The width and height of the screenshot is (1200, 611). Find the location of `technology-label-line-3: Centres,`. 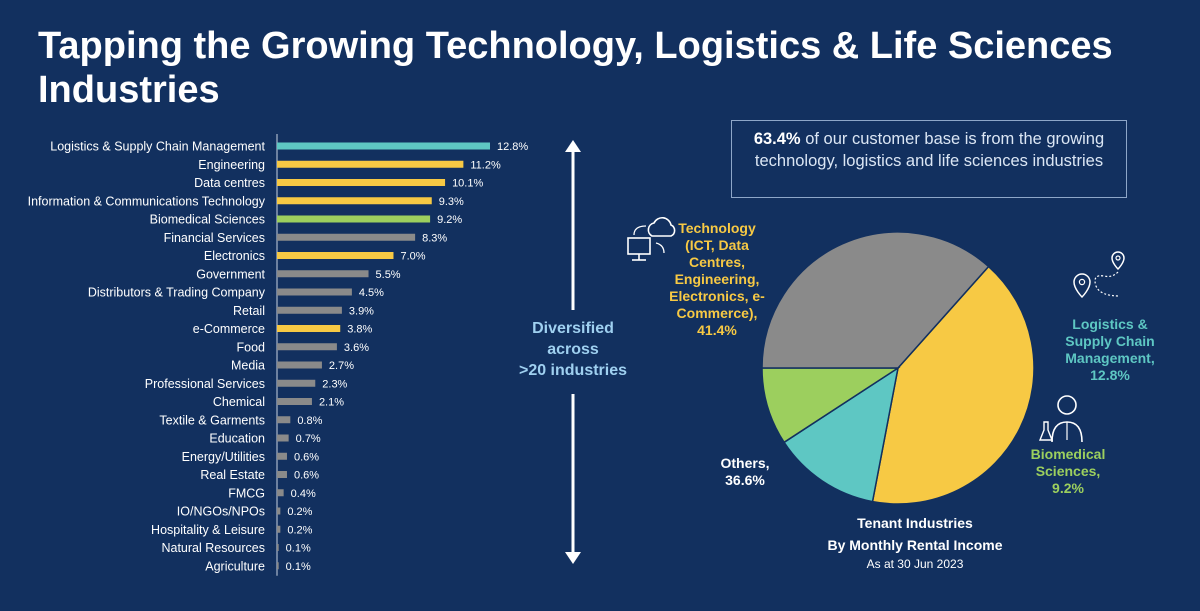

technology-label-line-3: Centres, is located at coordinates (717, 262).